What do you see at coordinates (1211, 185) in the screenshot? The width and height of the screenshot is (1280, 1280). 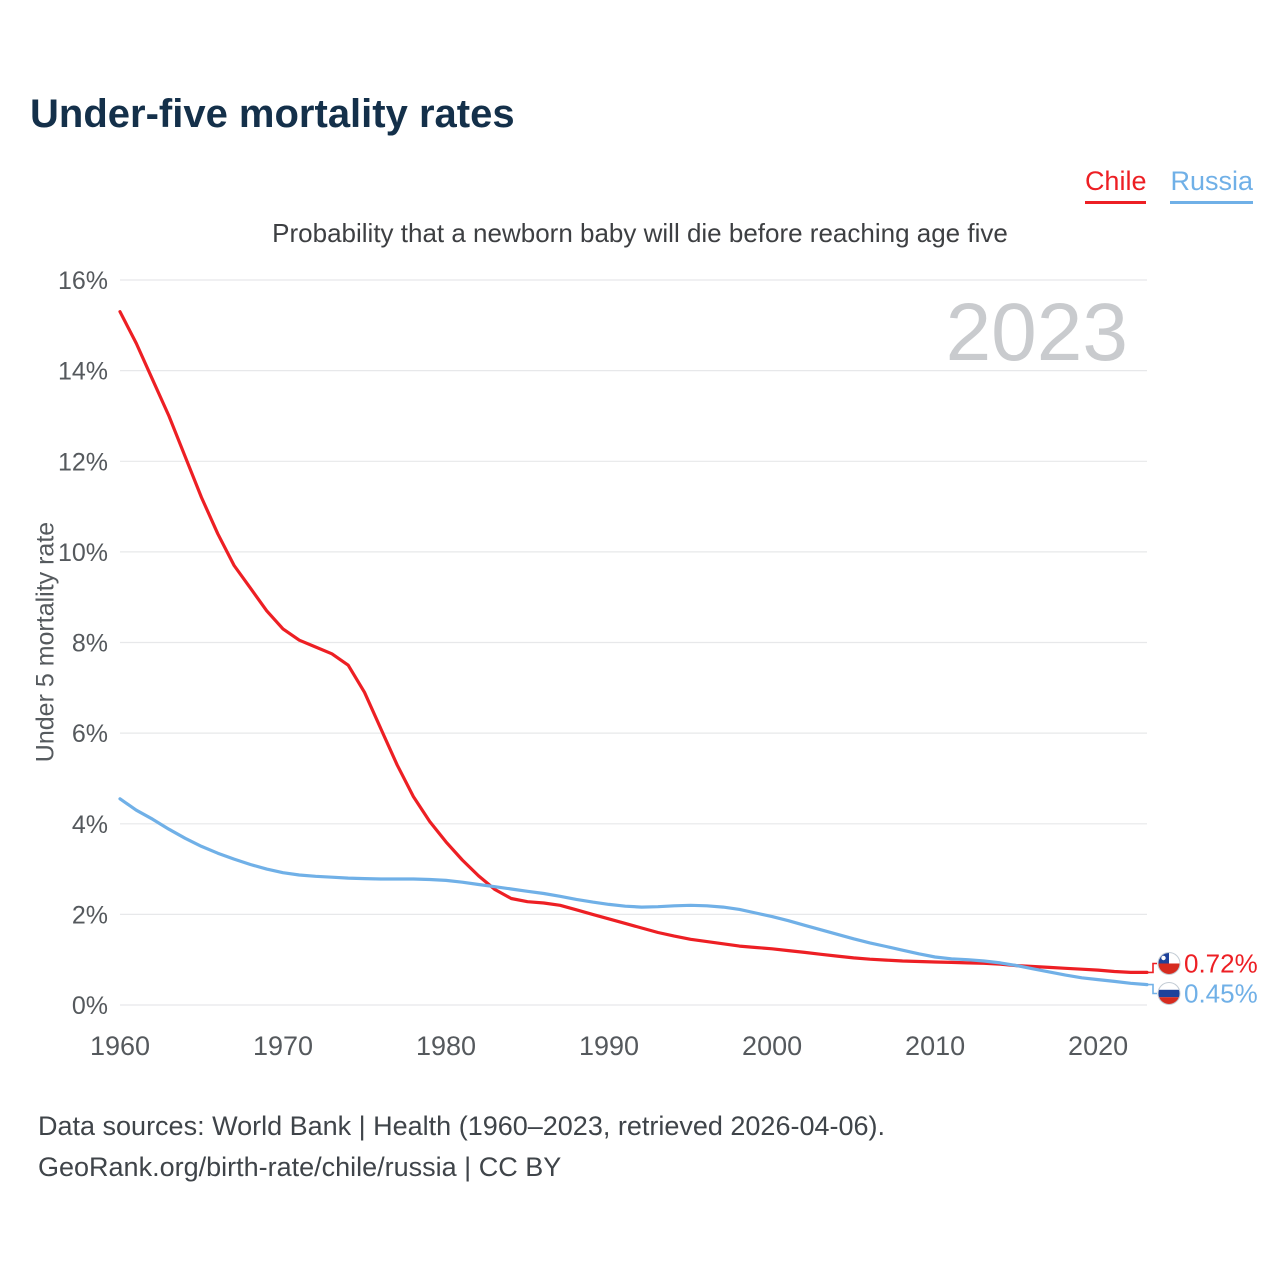 I see `legend-item-russia: Russia` at bounding box center [1211, 185].